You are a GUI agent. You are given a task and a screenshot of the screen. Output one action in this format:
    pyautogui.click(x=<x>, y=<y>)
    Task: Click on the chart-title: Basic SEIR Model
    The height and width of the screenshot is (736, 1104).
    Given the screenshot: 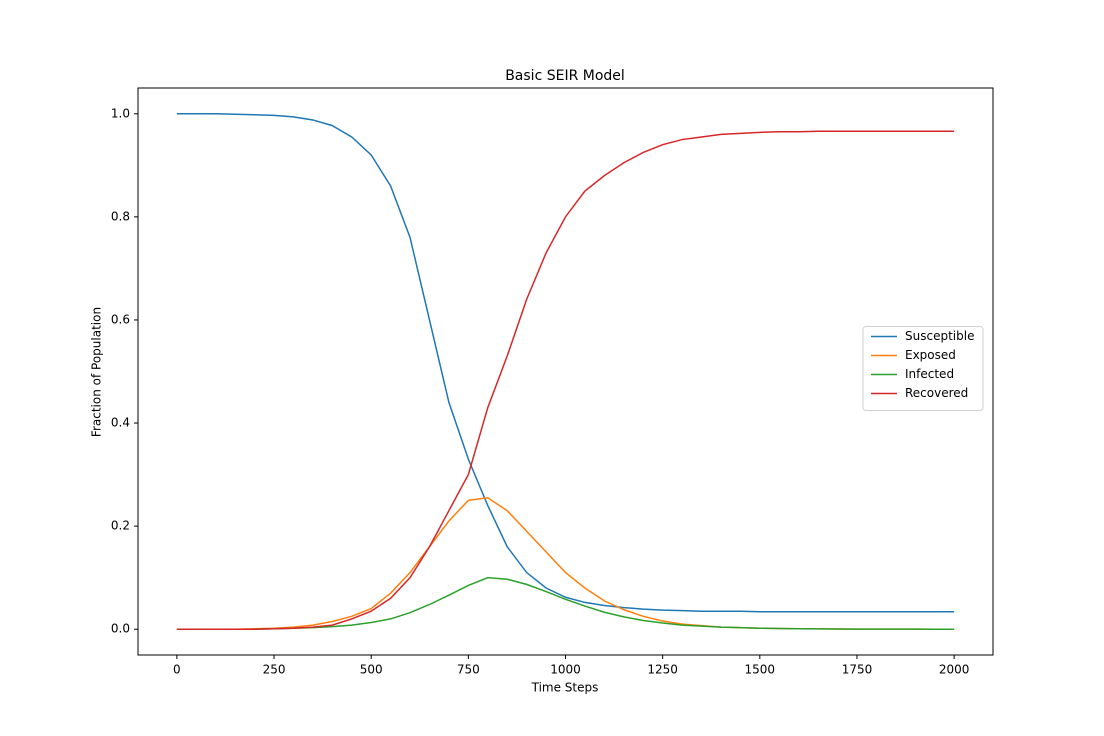 What is the action you would take?
    pyautogui.click(x=565, y=76)
    